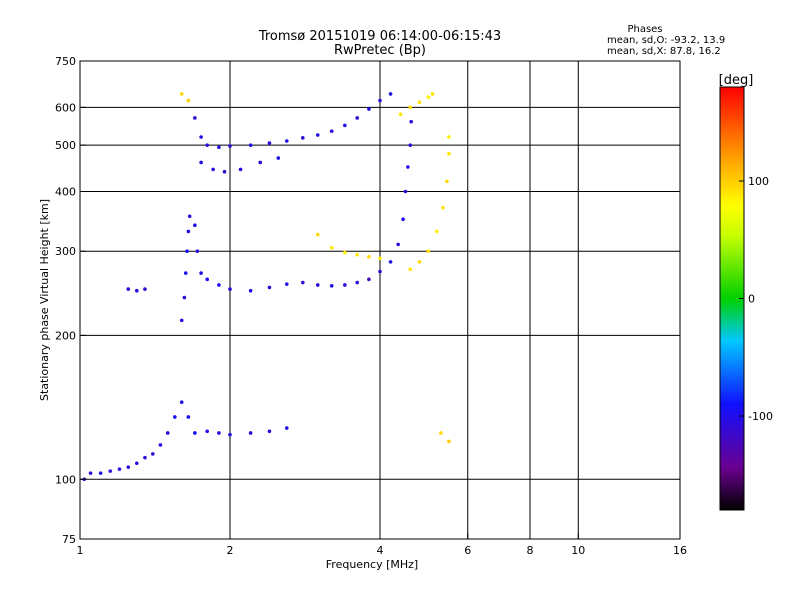  What do you see at coordinates (65, 251) in the screenshot?
I see `y-tick-label: 300` at bounding box center [65, 251].